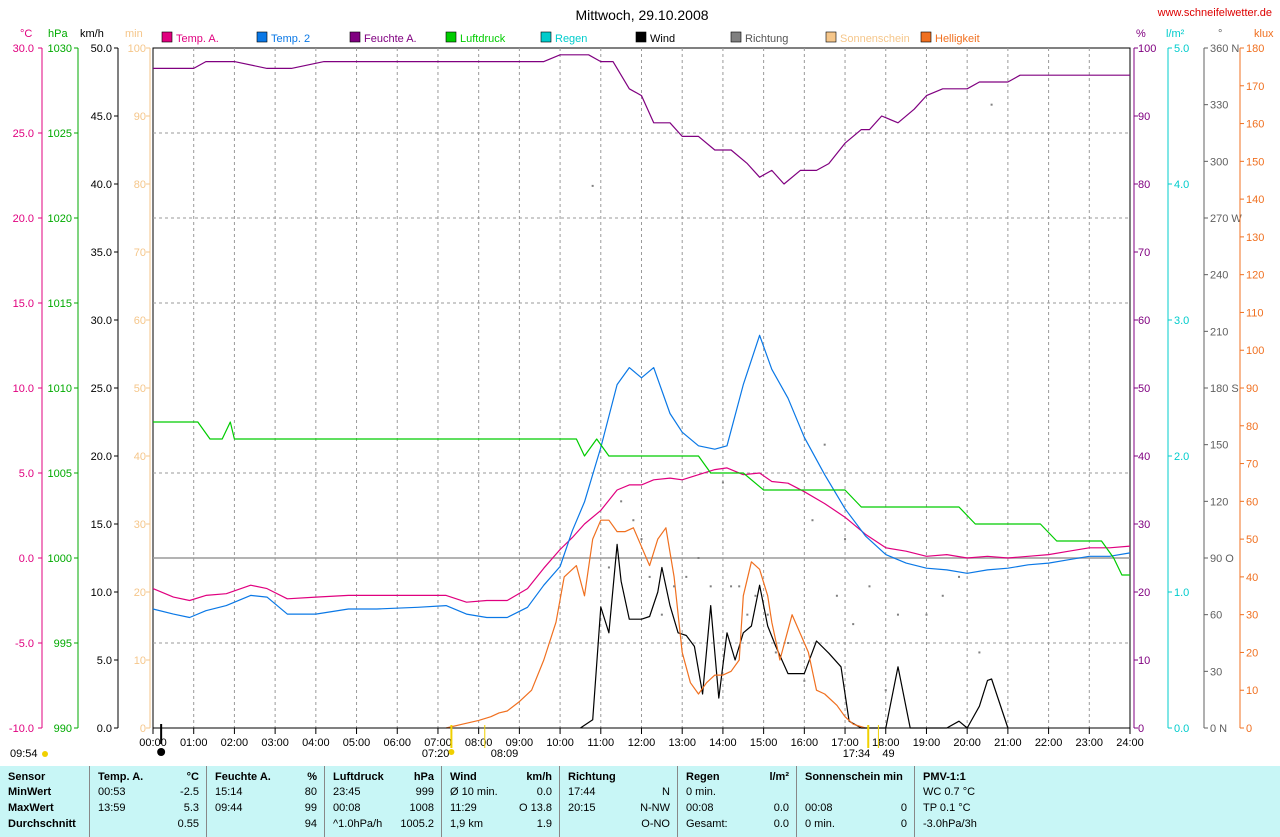 This screenshot has height=837, width=1280. I want to click on humidity-tick-label: 100, so click(1147, 49).